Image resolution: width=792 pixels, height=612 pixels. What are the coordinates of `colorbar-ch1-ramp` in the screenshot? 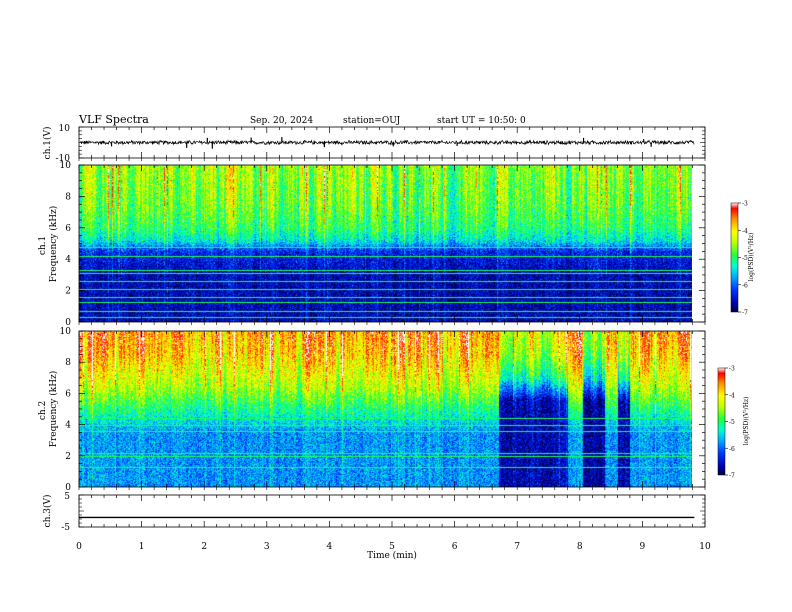 It's located at (734, 257).